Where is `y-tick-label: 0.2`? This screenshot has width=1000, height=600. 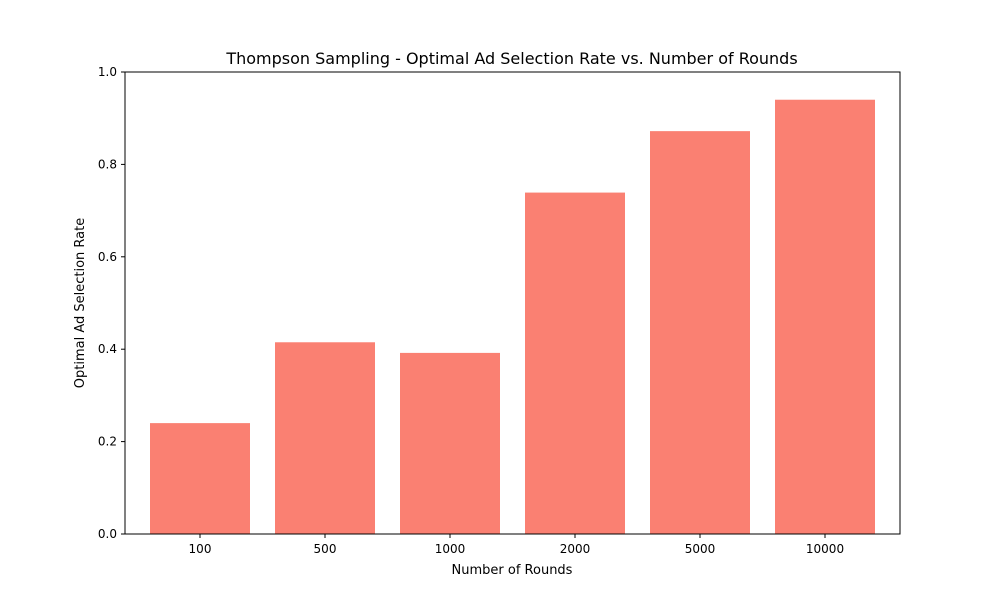
y-tick-label: 0.2 is located at coordinates (107, 442).